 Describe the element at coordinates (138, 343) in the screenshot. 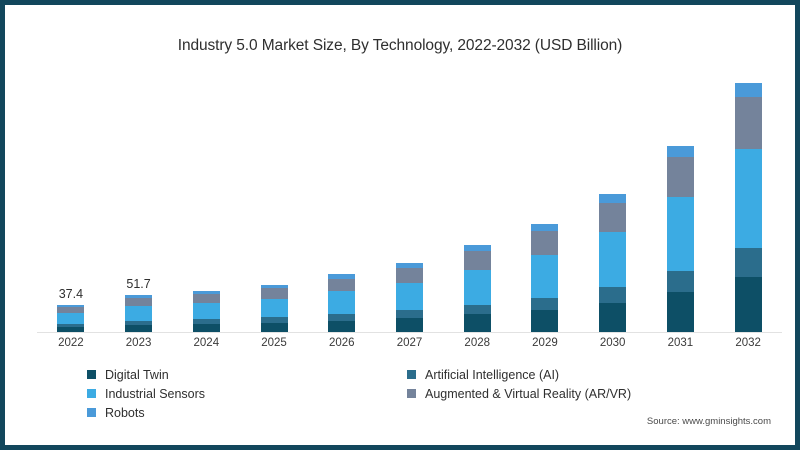

I see `x-axis-tick-2023: 2023` at that location.